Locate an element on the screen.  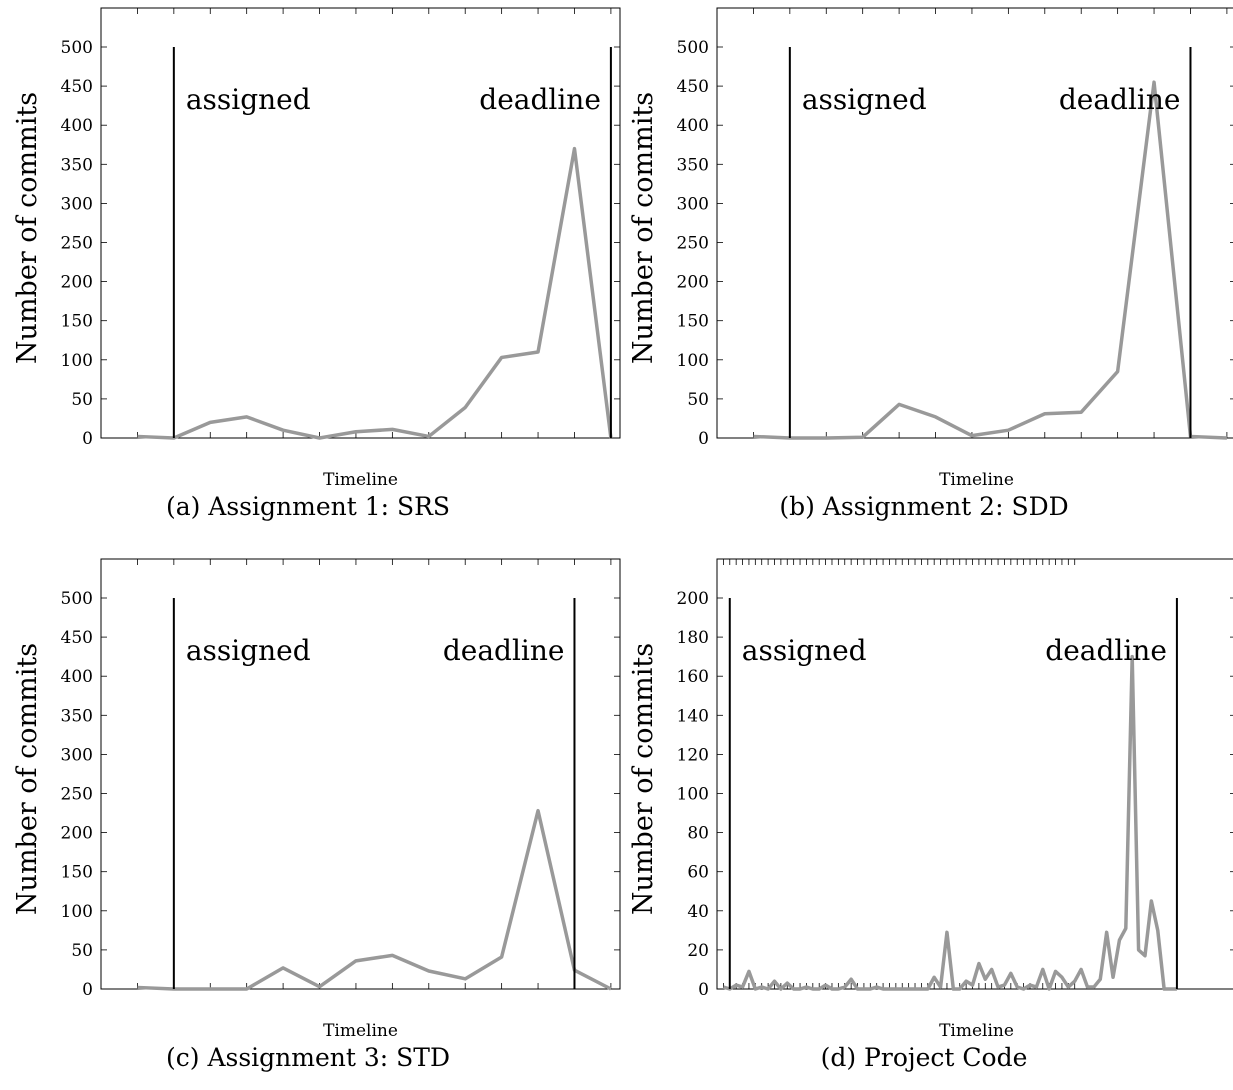
y-tick-label: 120 is located at coordinates (693, 755).